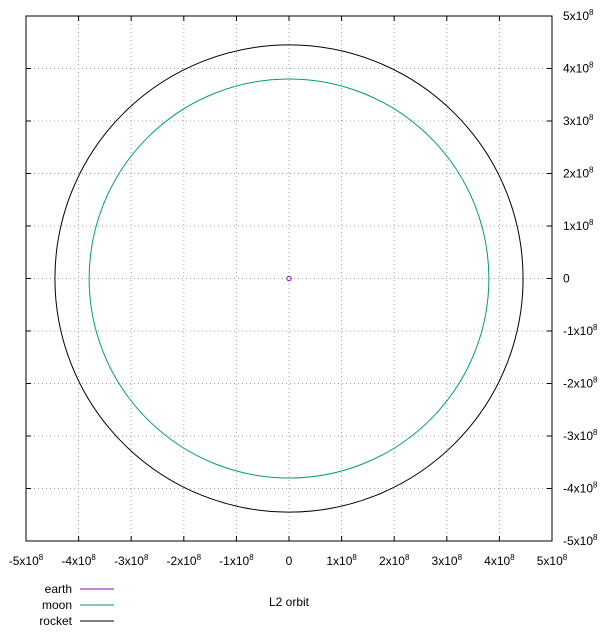  I want to click on y-tick-label: -3x10⁸, so click(580, 435).